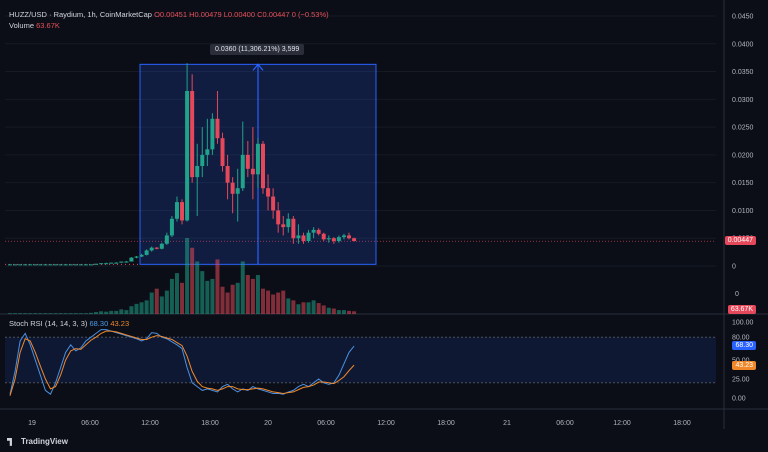 This screenshot has width=768, height=452. I want to click on rsi-tick-label: 100.00, so click(743, 323).